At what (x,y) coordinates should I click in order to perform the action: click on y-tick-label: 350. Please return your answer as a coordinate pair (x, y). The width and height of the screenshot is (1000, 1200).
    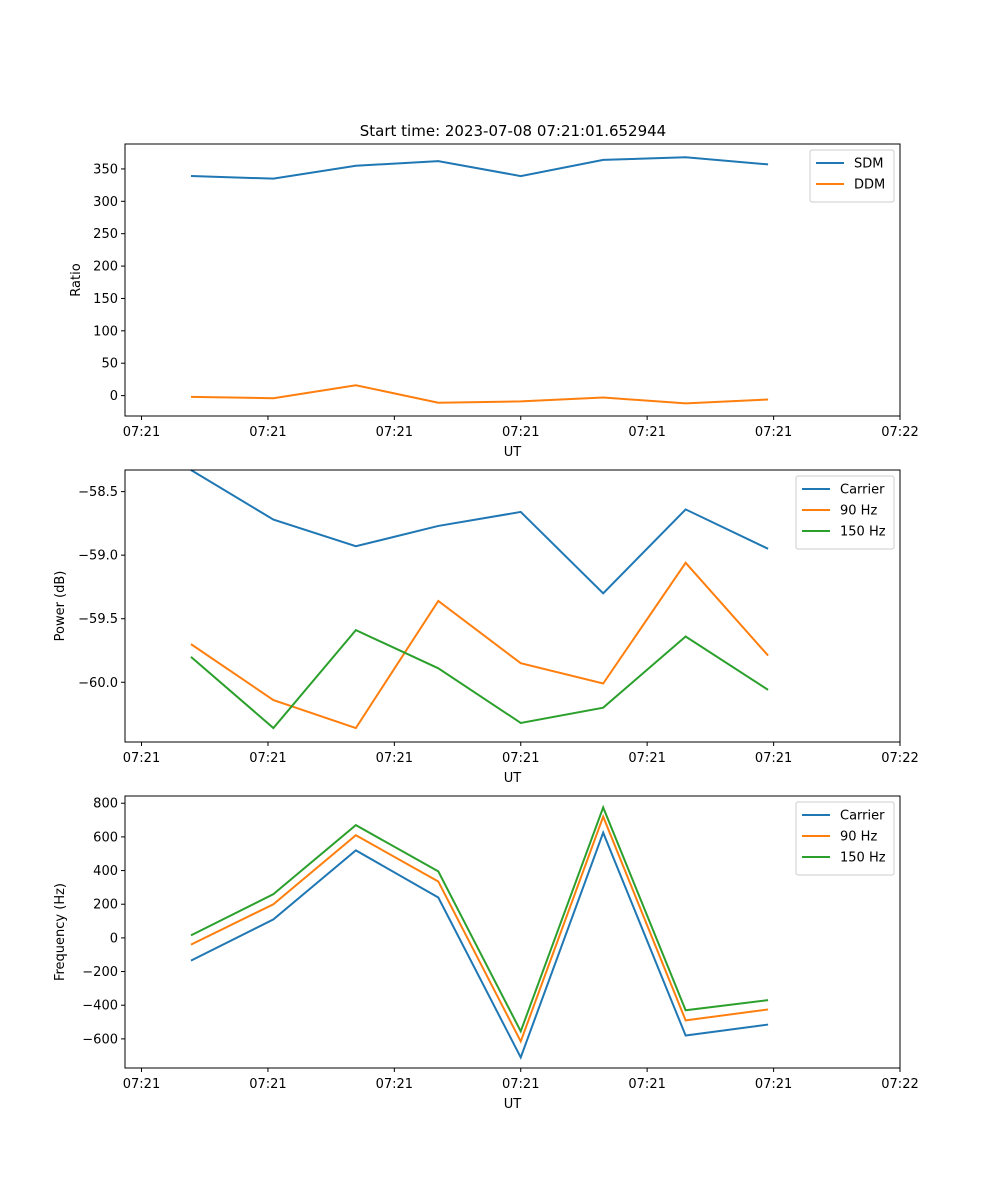
    Looking at the image, I should click on (105, 169).